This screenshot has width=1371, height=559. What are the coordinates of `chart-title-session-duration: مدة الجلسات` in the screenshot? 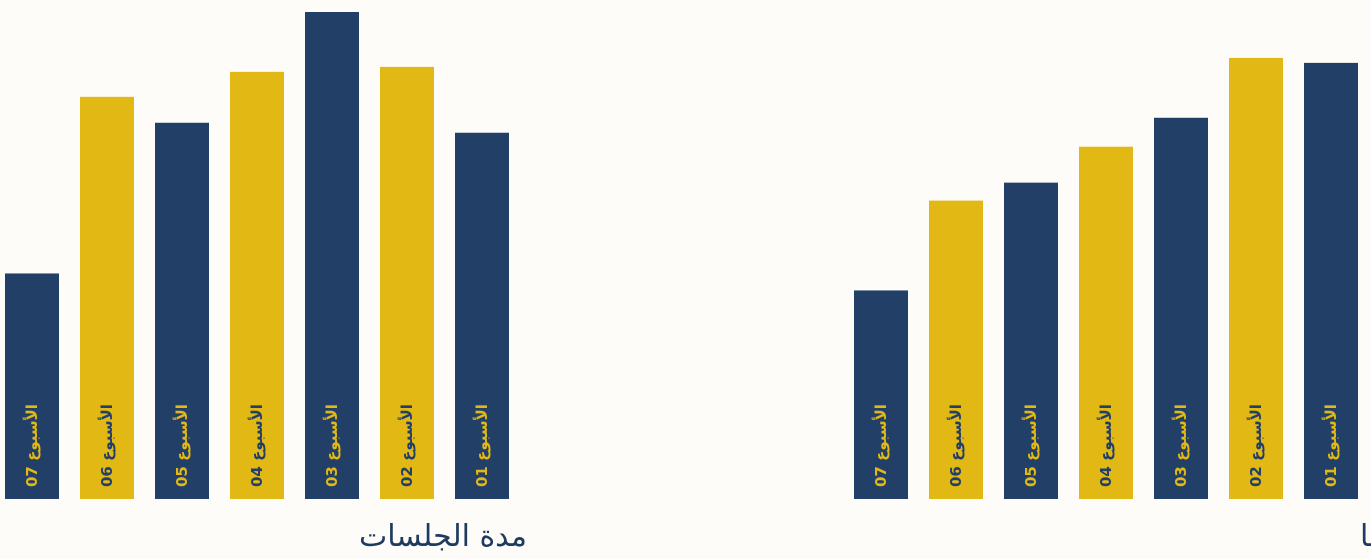 It's located at (443, 536).